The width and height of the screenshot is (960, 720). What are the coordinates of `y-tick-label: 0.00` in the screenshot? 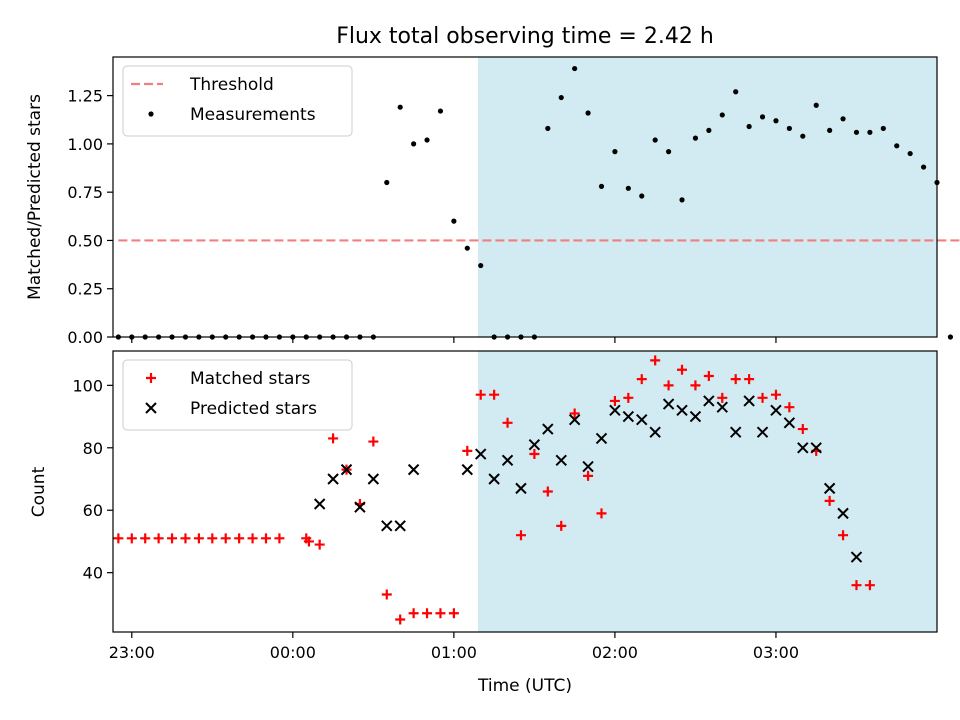 It's located at (85, 337).